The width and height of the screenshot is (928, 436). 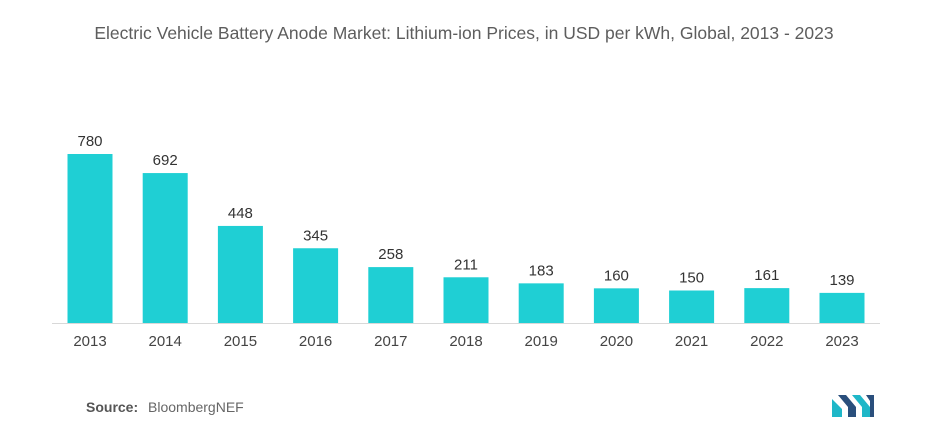 What do you see at coordinates (541, 341) in the screenshot?
I see `x-tick-label-2019: 2019` at bounding box center [541, 341].